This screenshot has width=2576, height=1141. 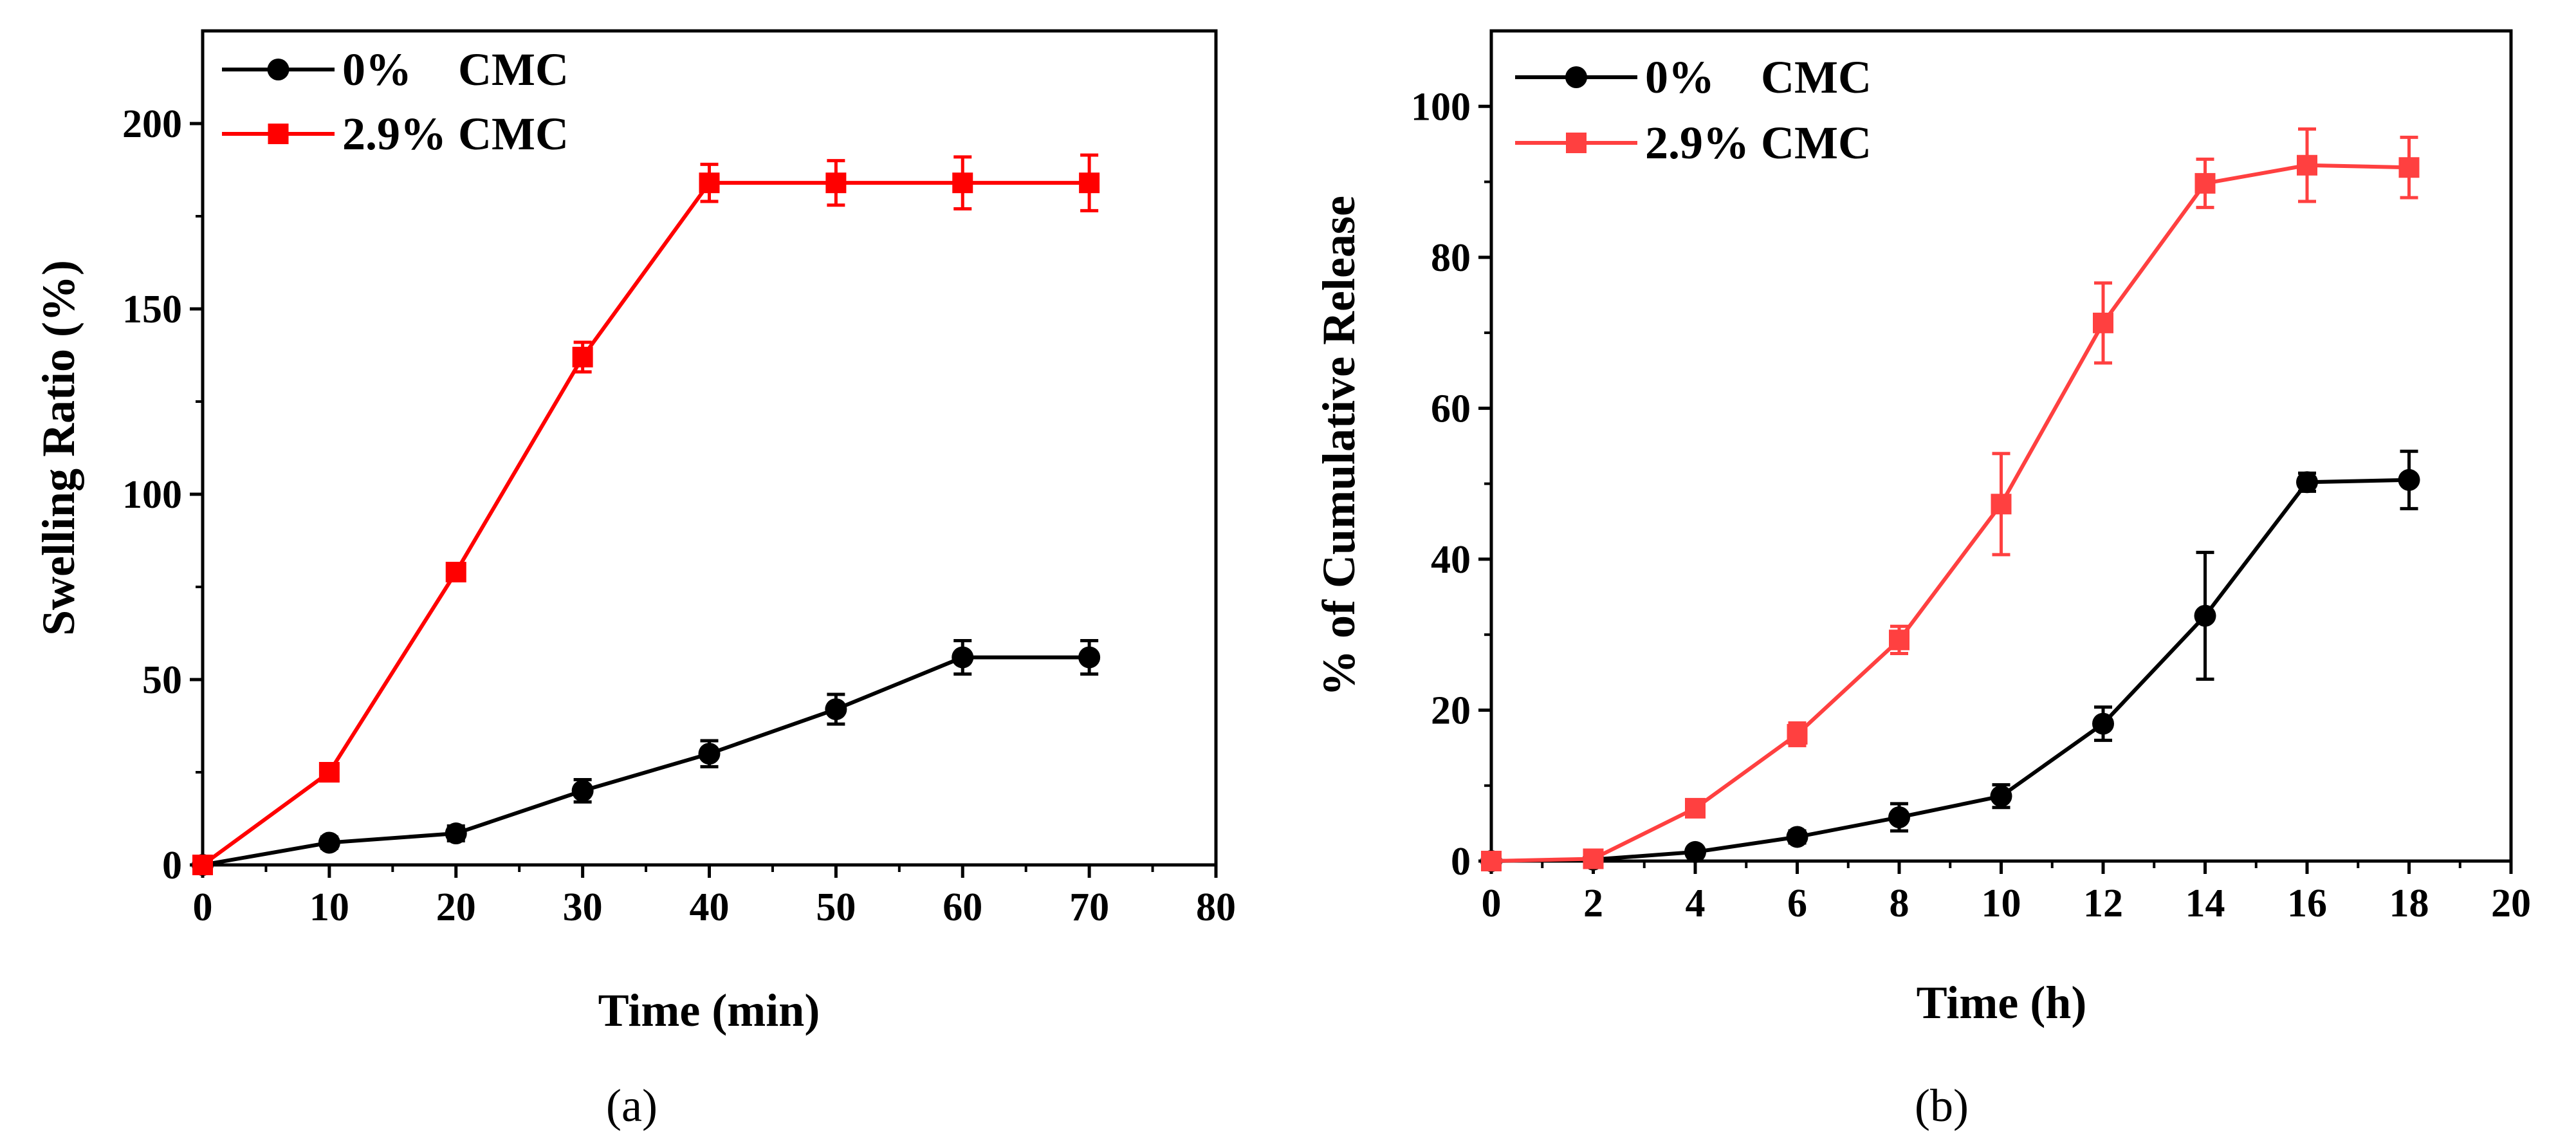 I want to click on panel-a-series-line, so click(x=646, y=761).